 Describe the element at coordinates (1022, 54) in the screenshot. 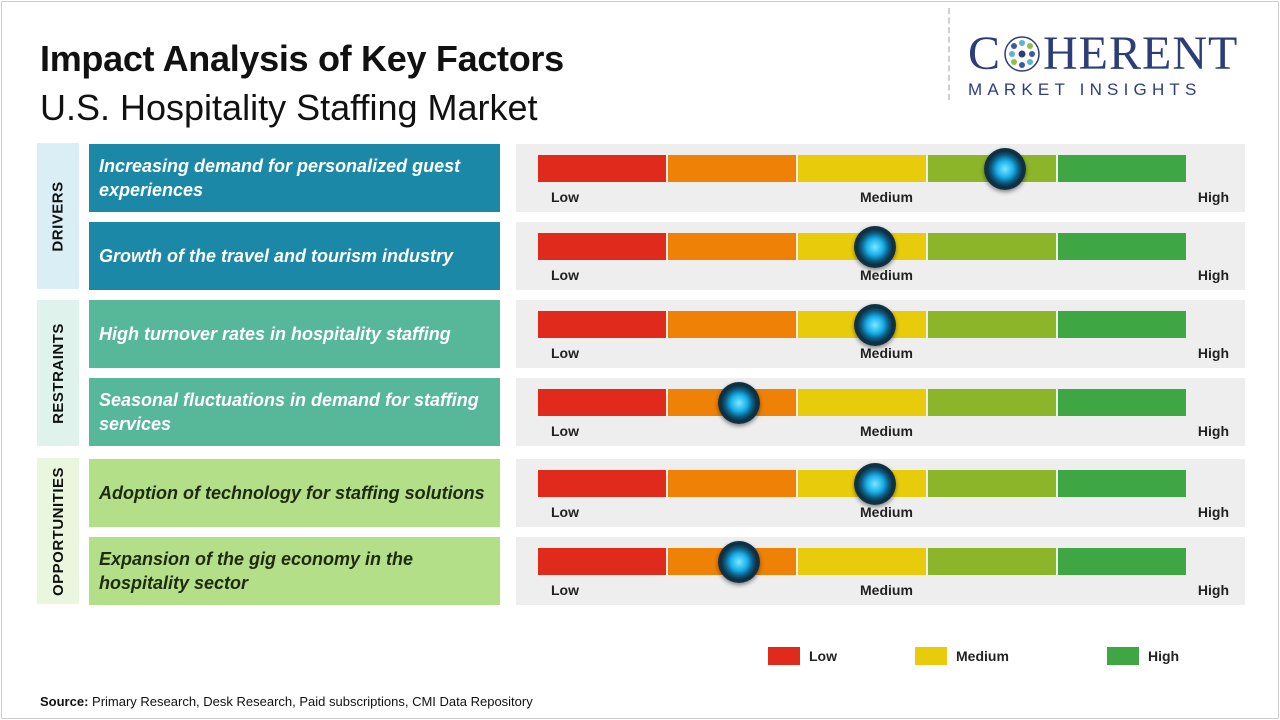

I see `logo-globe-icon` at that location.